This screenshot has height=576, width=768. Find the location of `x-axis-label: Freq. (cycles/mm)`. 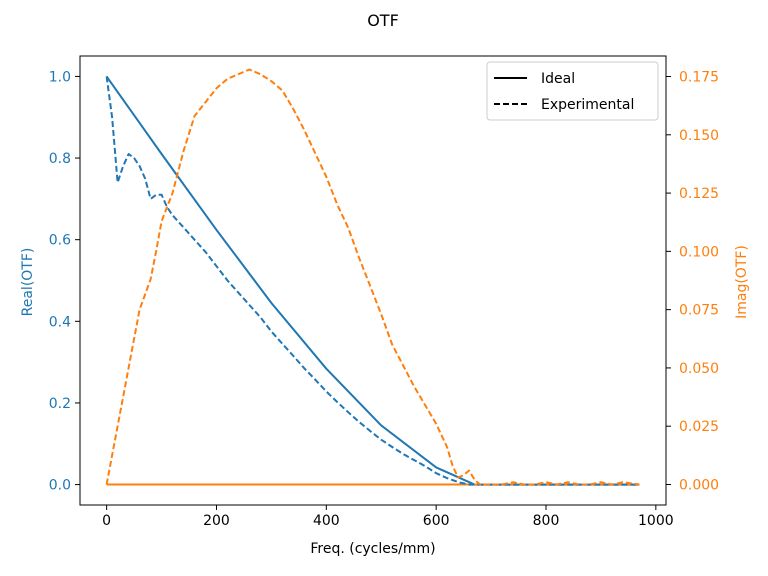

x-axis-label: Freq. (cycles/mm) is located at coordinates (372, 549).